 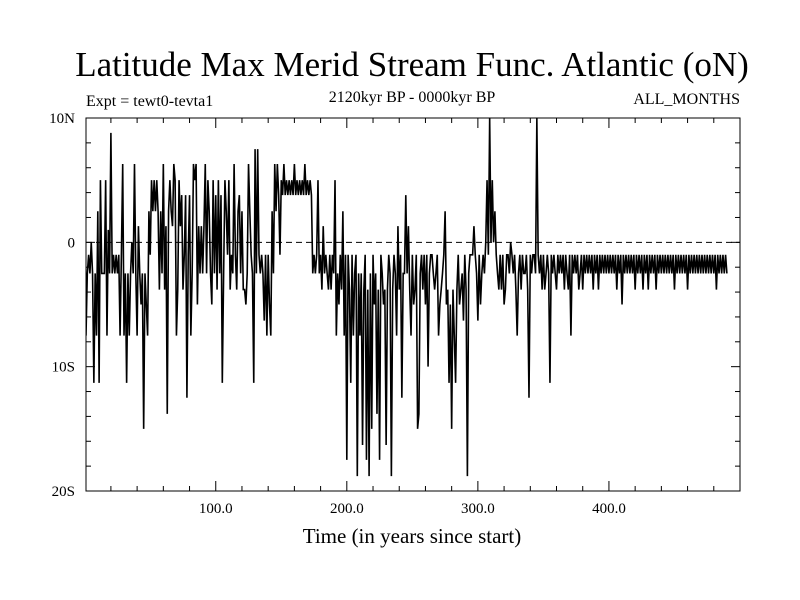 I want to click on y-tick-label: 0, so click(x=72, y=243).